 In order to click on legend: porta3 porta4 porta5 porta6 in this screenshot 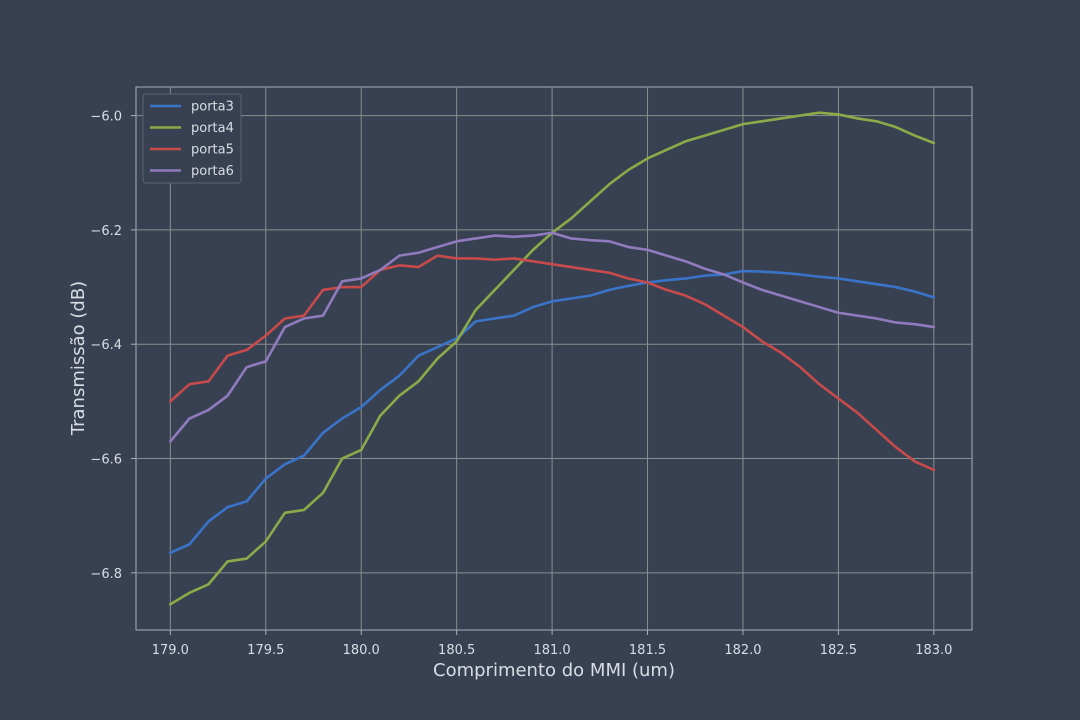, I will do `click(192, 138)`.